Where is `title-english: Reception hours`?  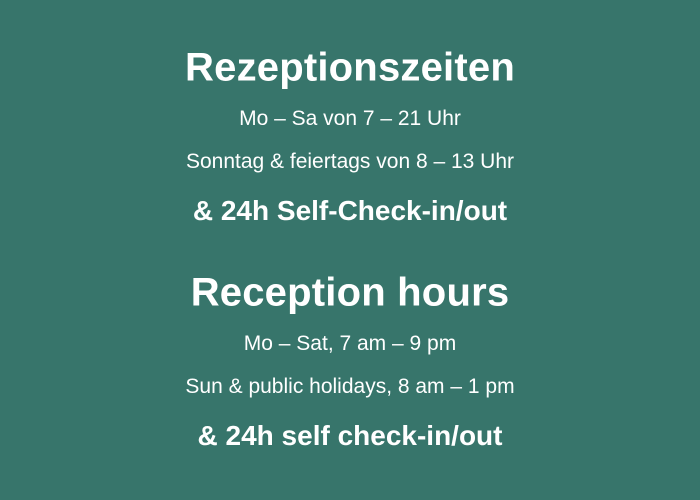 title-english: Reception hours is located at coordinates (350, 292).